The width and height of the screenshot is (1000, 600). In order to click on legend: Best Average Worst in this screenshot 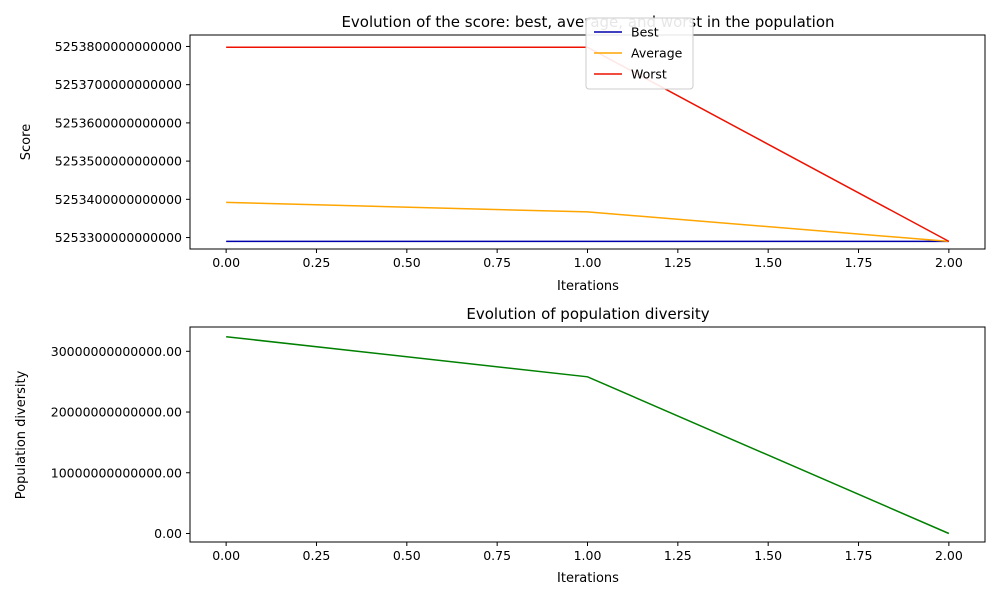, I will do `click(639, 53)`.